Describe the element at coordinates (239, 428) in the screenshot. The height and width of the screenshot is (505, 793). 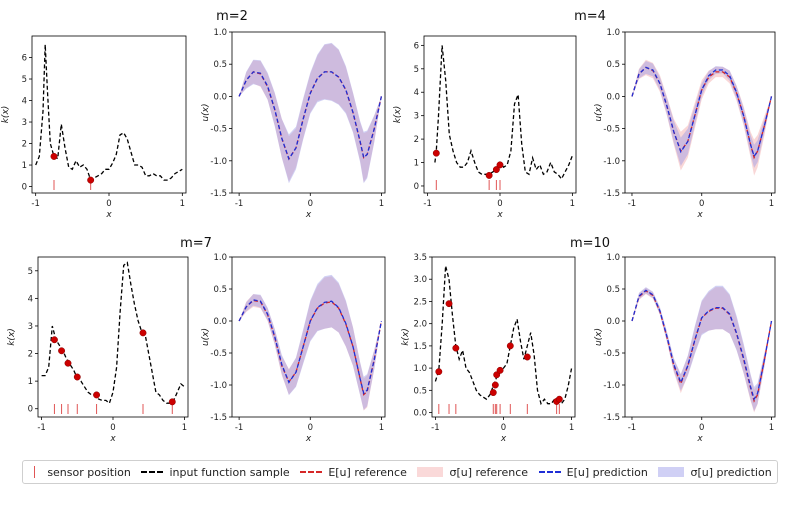
I see `u-plot-xtick-label: -1` at that location.